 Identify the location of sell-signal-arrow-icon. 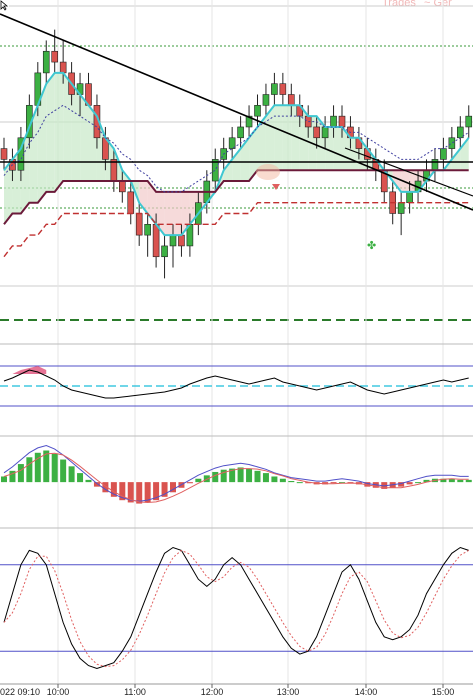
(276, 187).